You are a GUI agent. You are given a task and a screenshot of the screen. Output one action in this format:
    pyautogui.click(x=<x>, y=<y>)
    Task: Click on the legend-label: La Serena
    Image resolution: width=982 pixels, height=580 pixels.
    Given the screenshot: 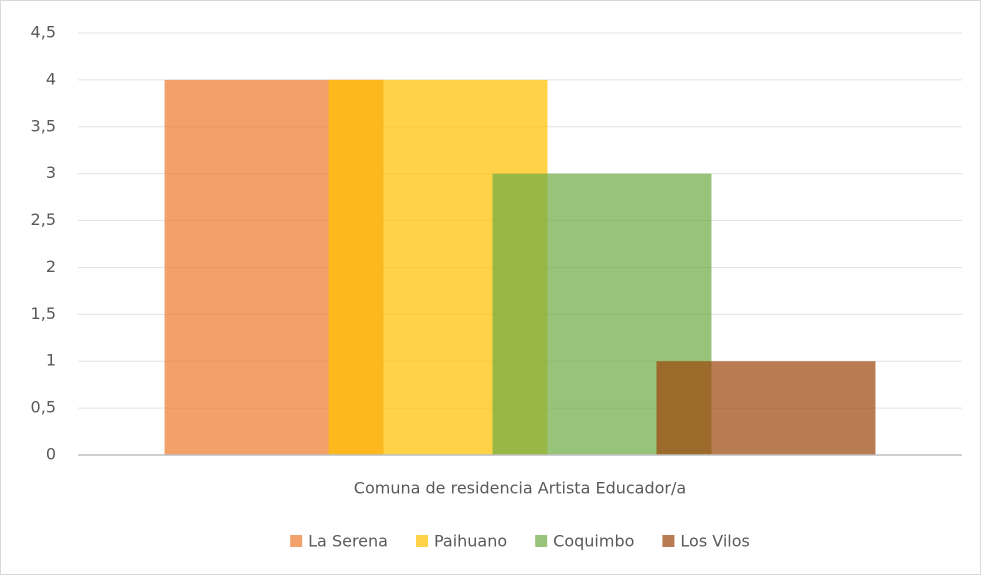 What is the action you would take?
    pyautogui.click(x=348, y=541)
    